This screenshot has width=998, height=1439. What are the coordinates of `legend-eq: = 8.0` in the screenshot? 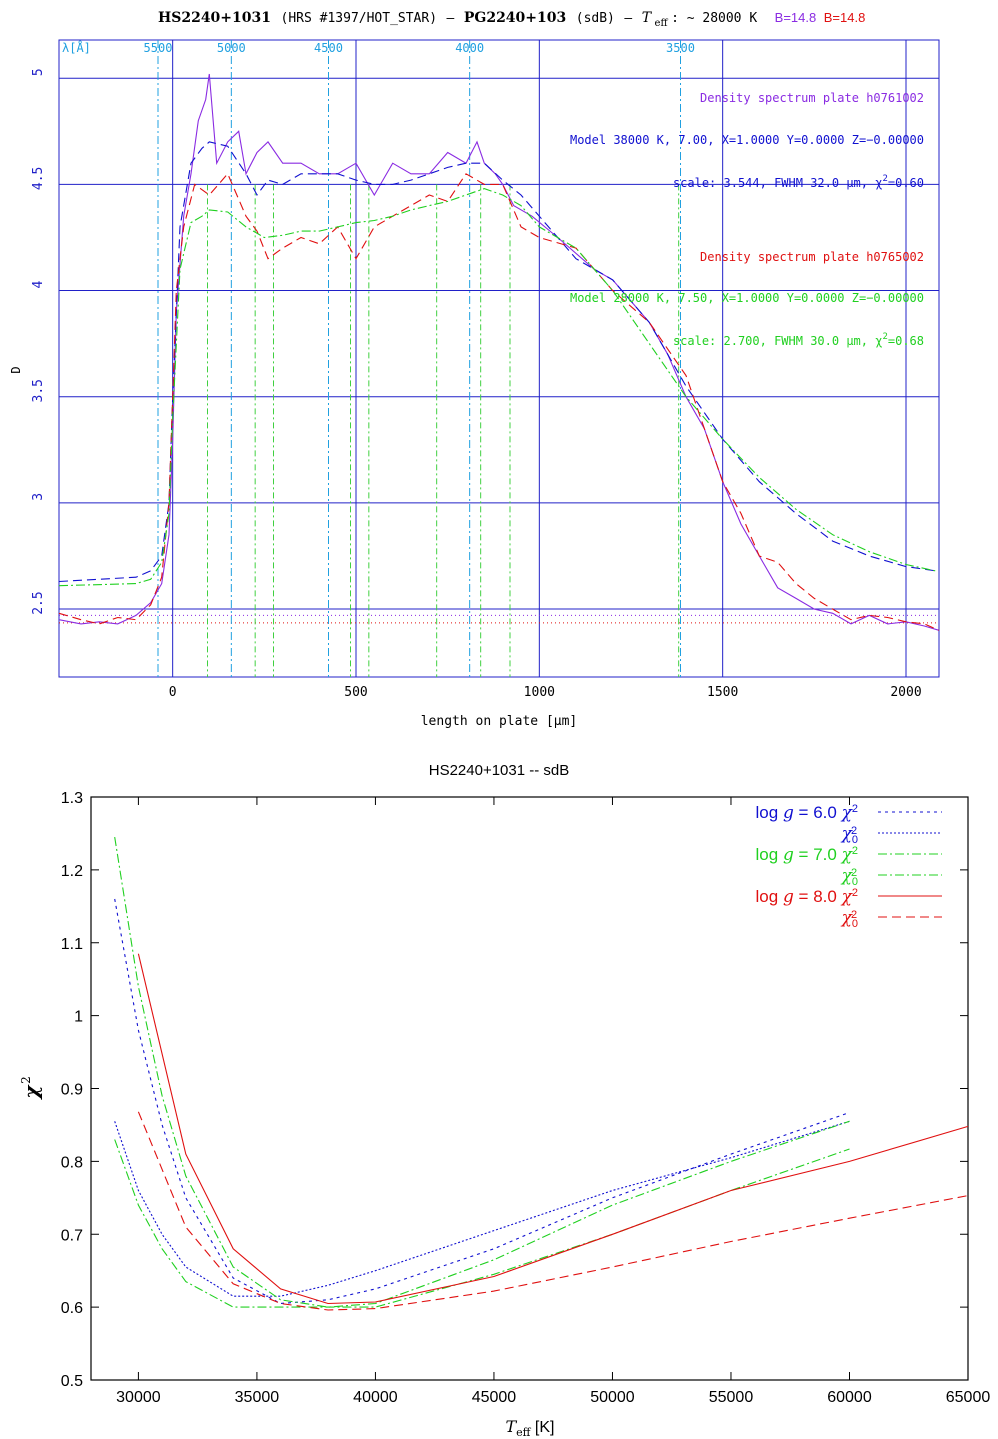 It's located at (818, 896).